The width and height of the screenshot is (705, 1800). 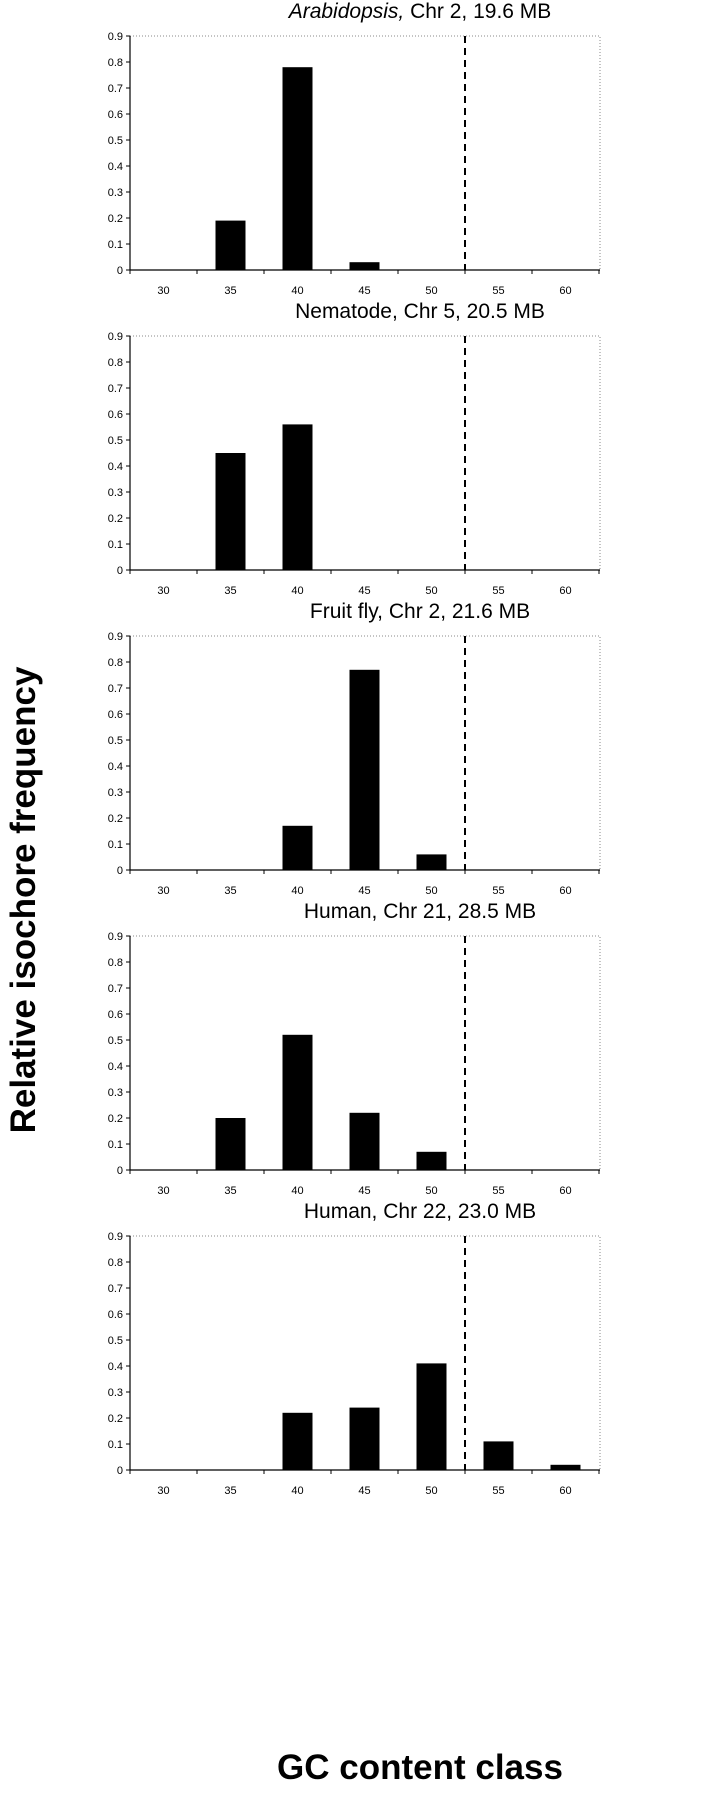 What do you see at coordinates (420, 1767) in the screenshot?
I see `x-axis-label: GC content class` at bounding box center [420, 1767].